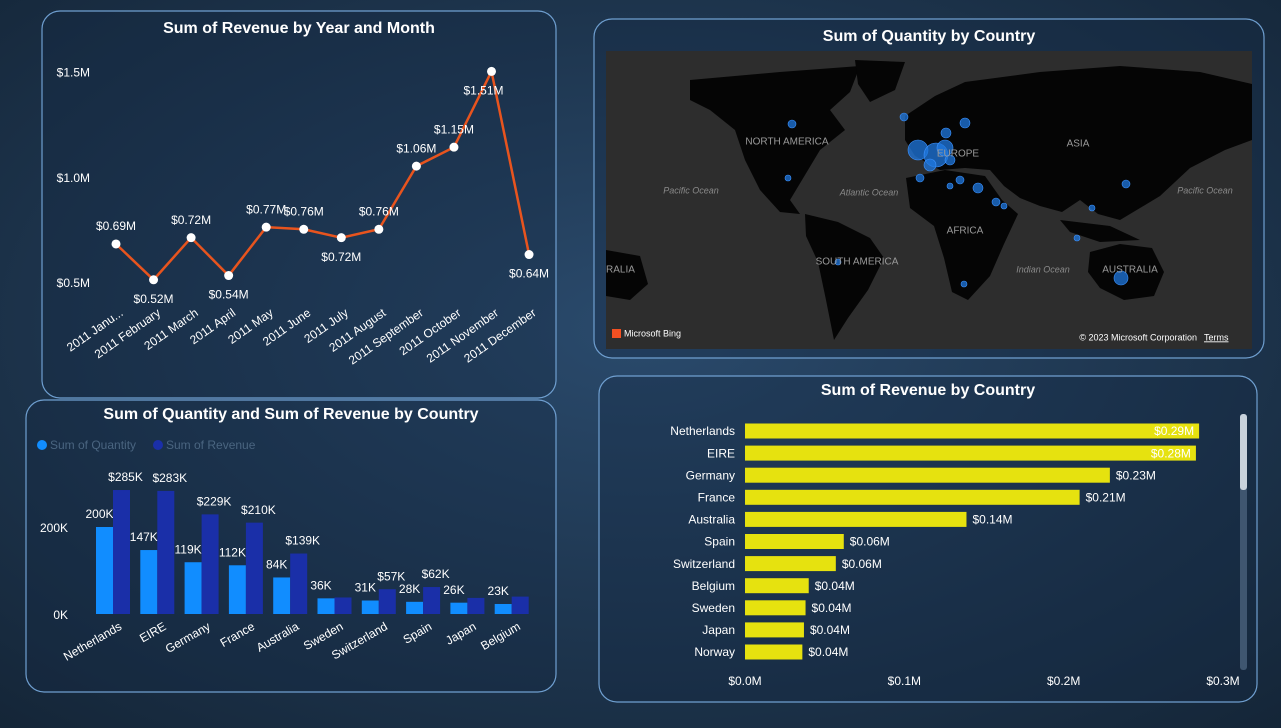 The width and height of the screenshot is (1281, 728). I want to click on data-label: 23K, so click(498, 591).